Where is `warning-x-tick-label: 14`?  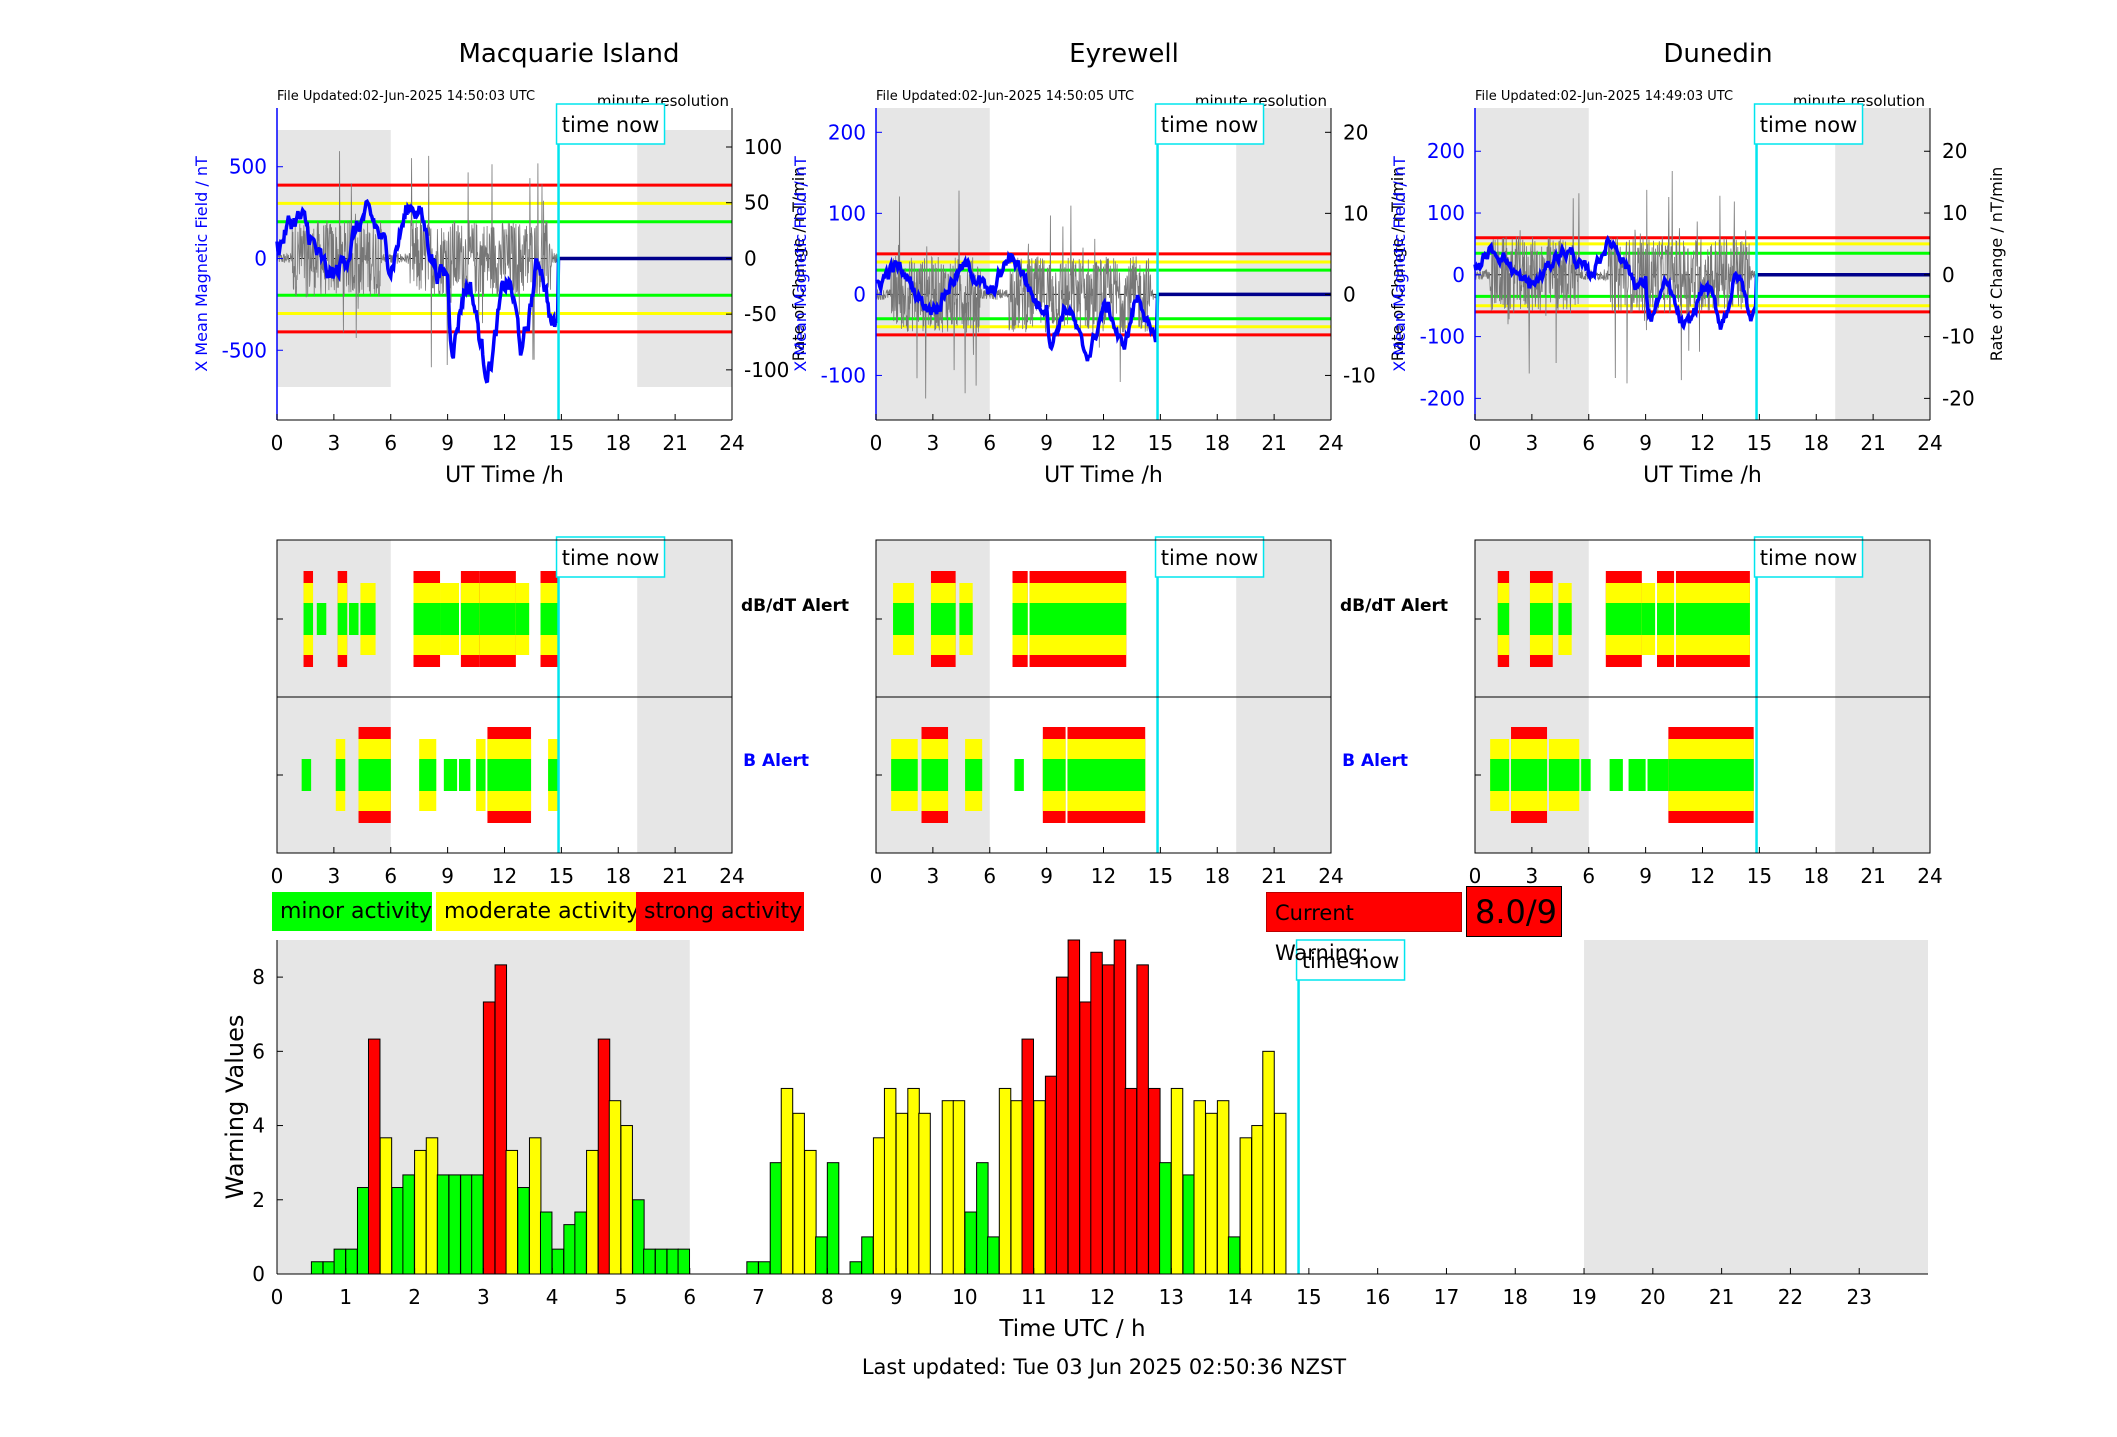 warning-x-tick-label: 14 is located at coordinates (1239, 1297).